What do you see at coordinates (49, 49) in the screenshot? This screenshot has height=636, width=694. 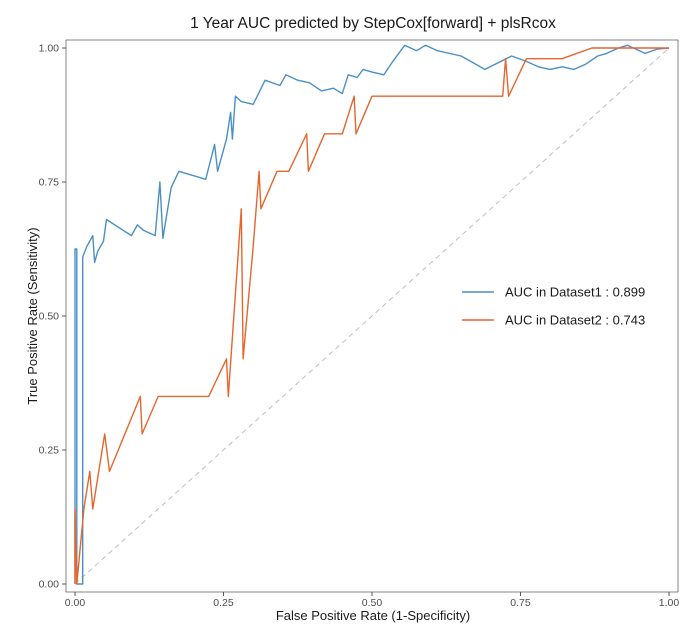 I see `y-tick-label: 1.00` at bounding box center [49, 49].